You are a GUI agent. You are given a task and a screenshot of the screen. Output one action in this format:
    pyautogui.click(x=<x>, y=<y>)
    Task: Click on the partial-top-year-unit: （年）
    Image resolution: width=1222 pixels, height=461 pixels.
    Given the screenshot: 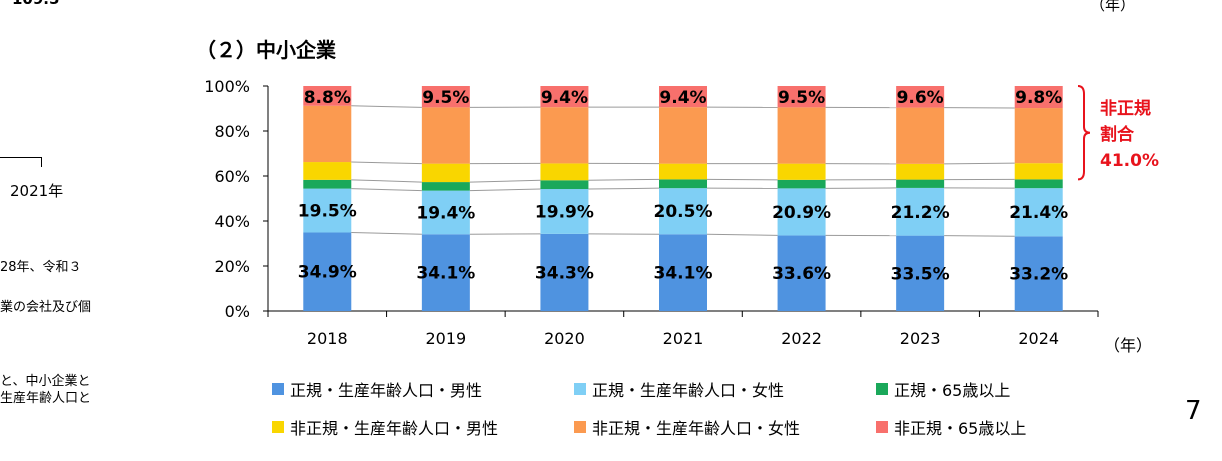 What is the action you would take?
    pyautogui.click(x=1113, y=7)
    